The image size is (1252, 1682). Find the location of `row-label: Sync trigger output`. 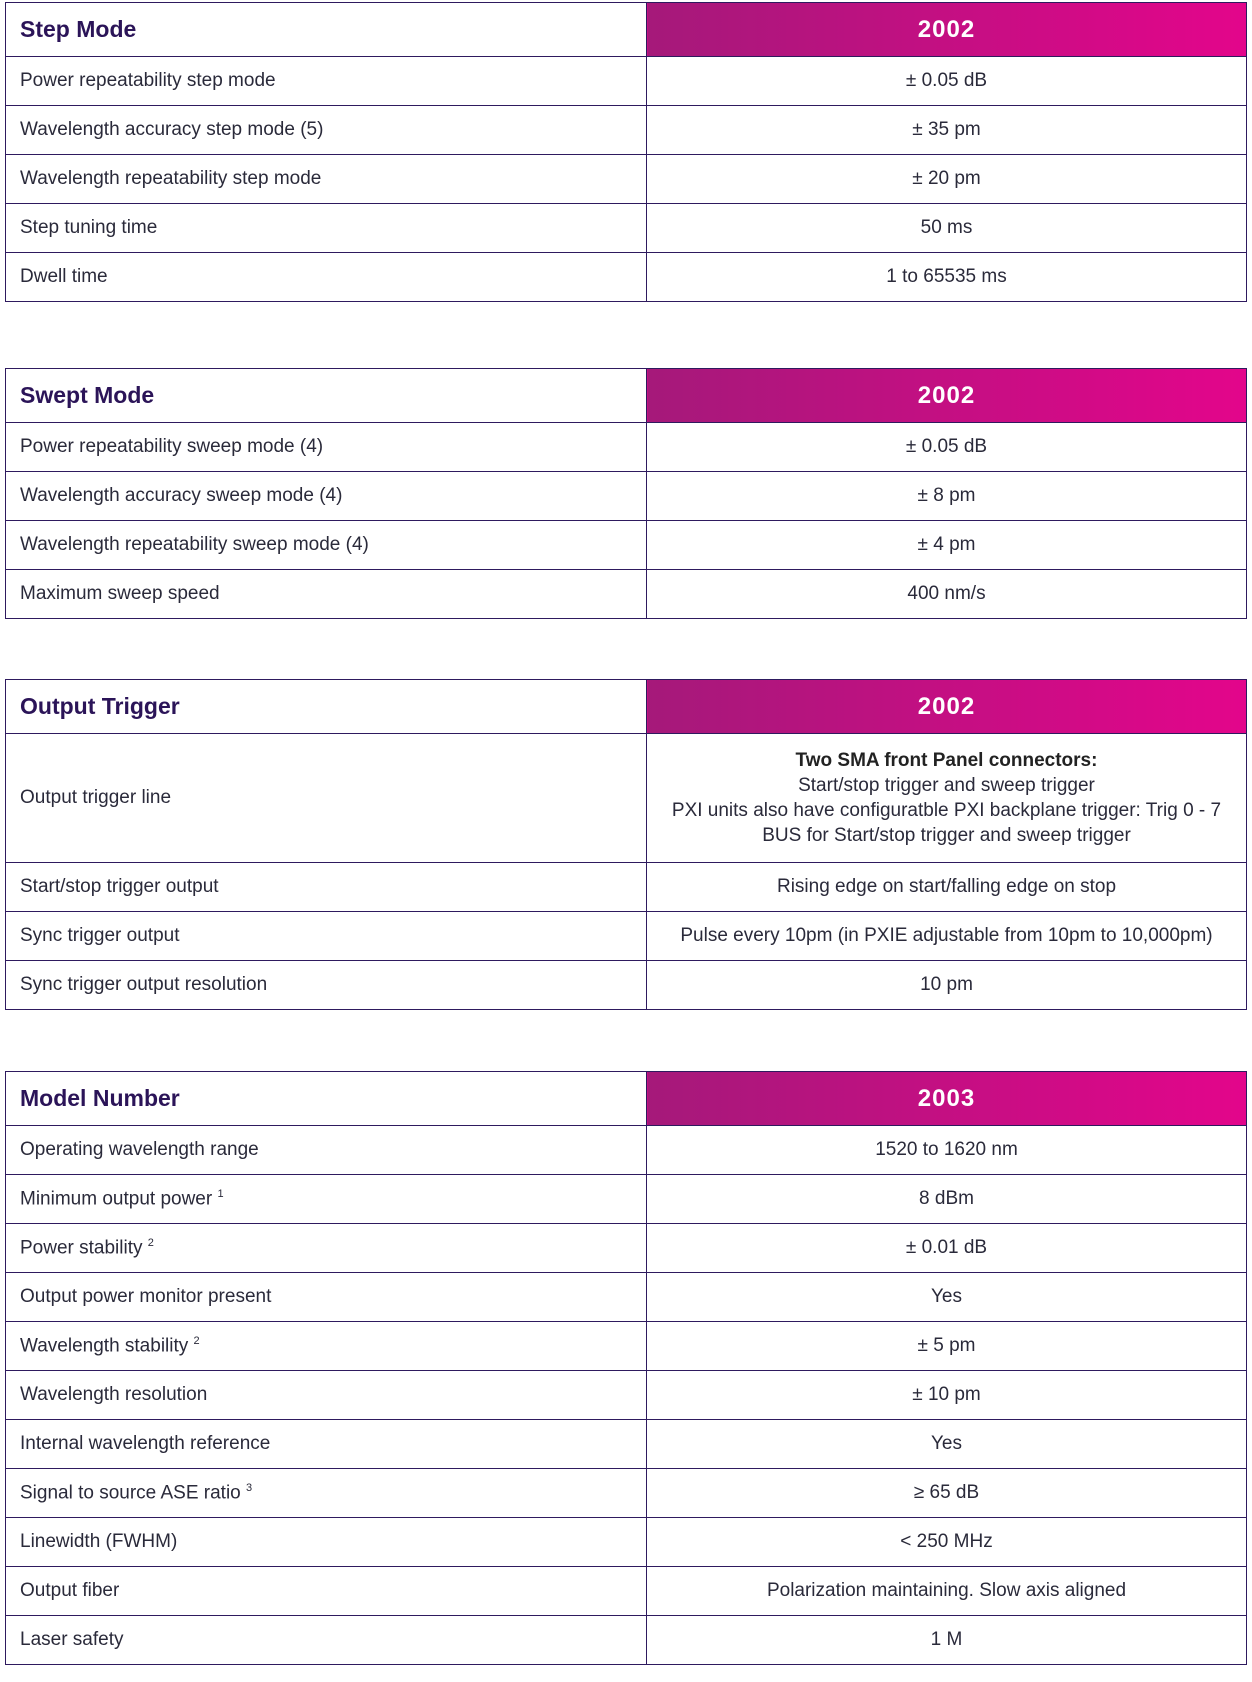

row-label: Sync trigger output is located at coordinates (326, 936).